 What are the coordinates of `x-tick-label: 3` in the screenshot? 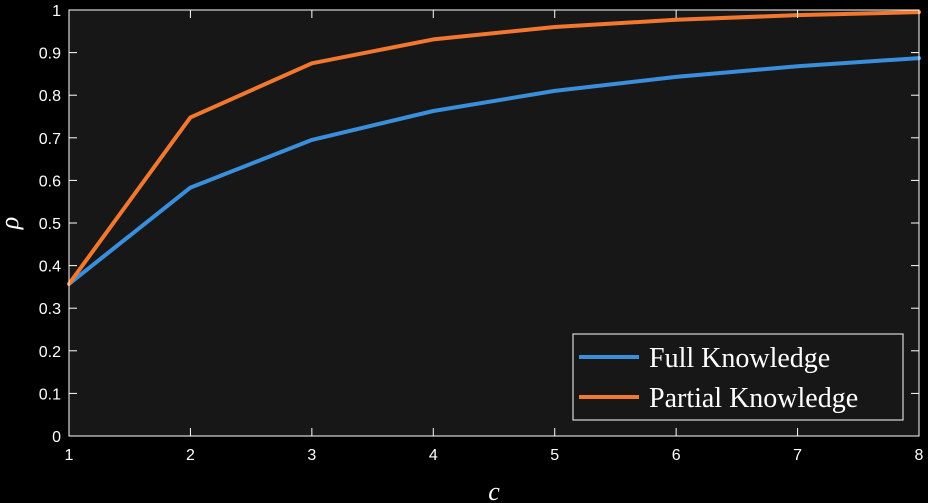 It's located at (311, 455).